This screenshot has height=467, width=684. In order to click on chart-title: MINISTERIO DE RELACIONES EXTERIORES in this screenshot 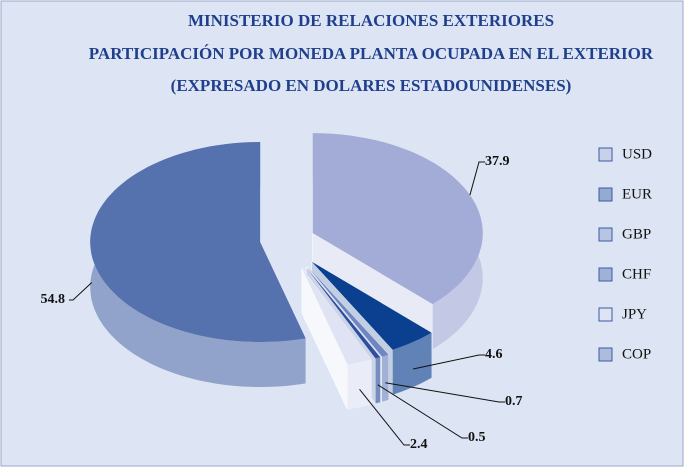, I will do `click(371, 20)`.